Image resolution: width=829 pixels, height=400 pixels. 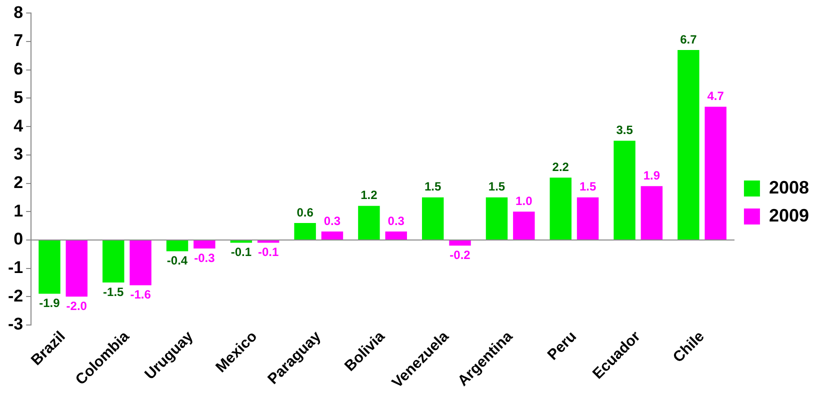 What do you see at coordinates (113, 291) in the screenshot?
I see `data-label: -1.5` at bounding box center [113, 291].